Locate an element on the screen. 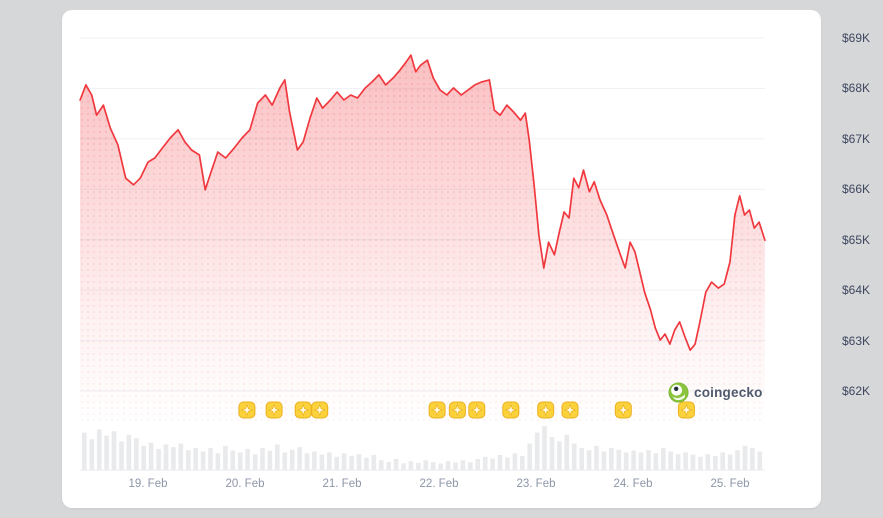 The width and height of the screenshot is (883, 518). x-axis-label: 23. Feb is located at coordinates (536, 484).